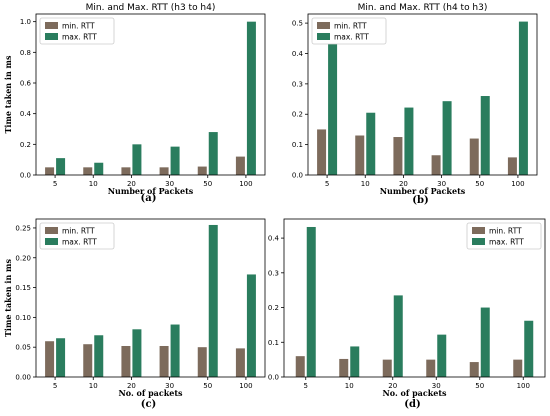 The image size is (550, 416). I want to click on subfigure-label: (c), so click(149, 404).